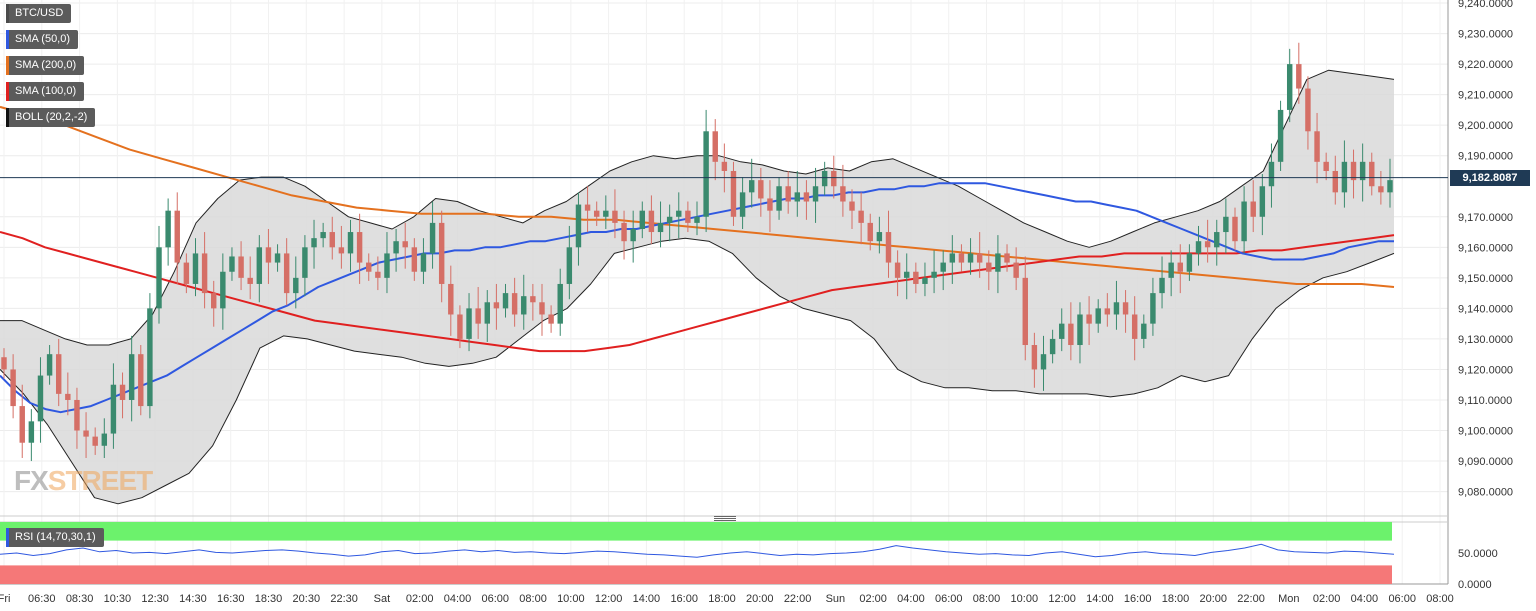 Image resolution: width=1536 pixels, height=611 pixels. Describe the element at coordinates (1288, 599) in the screenshot. I see `time-axis-label: Mon` at that location.